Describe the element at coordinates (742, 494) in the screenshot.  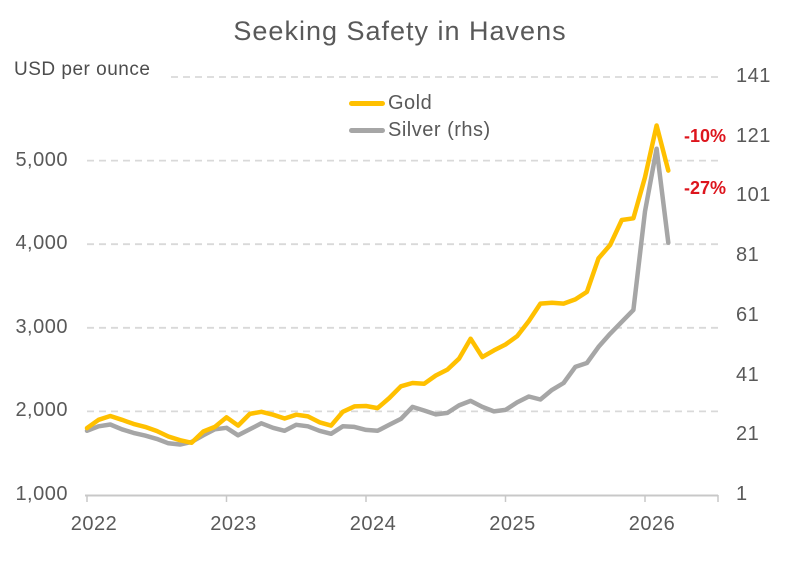
I see `right-axis-tick-label: 1` at that location.